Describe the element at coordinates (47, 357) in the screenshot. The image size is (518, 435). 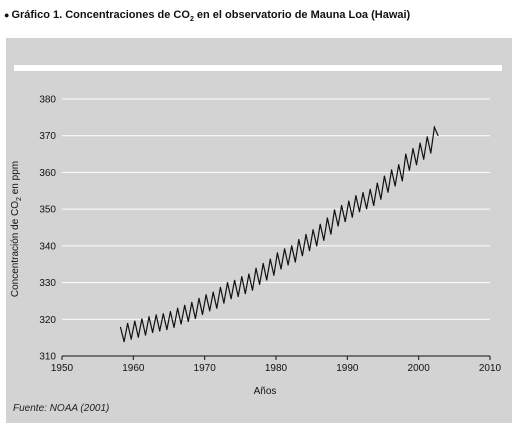
I see `y-tick-label-310: 310` at that location.